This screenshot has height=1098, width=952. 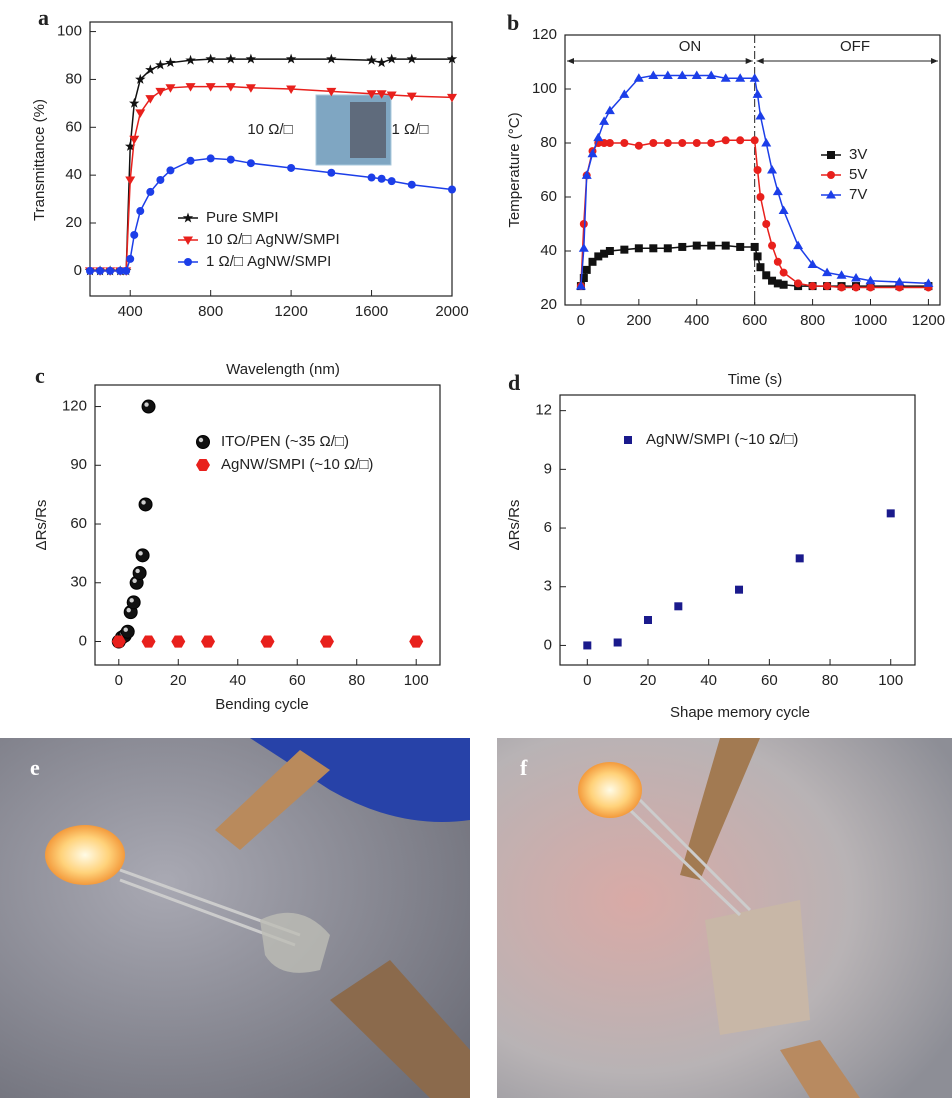 I want to click on panel-label: d, so click(x=514, y=382).